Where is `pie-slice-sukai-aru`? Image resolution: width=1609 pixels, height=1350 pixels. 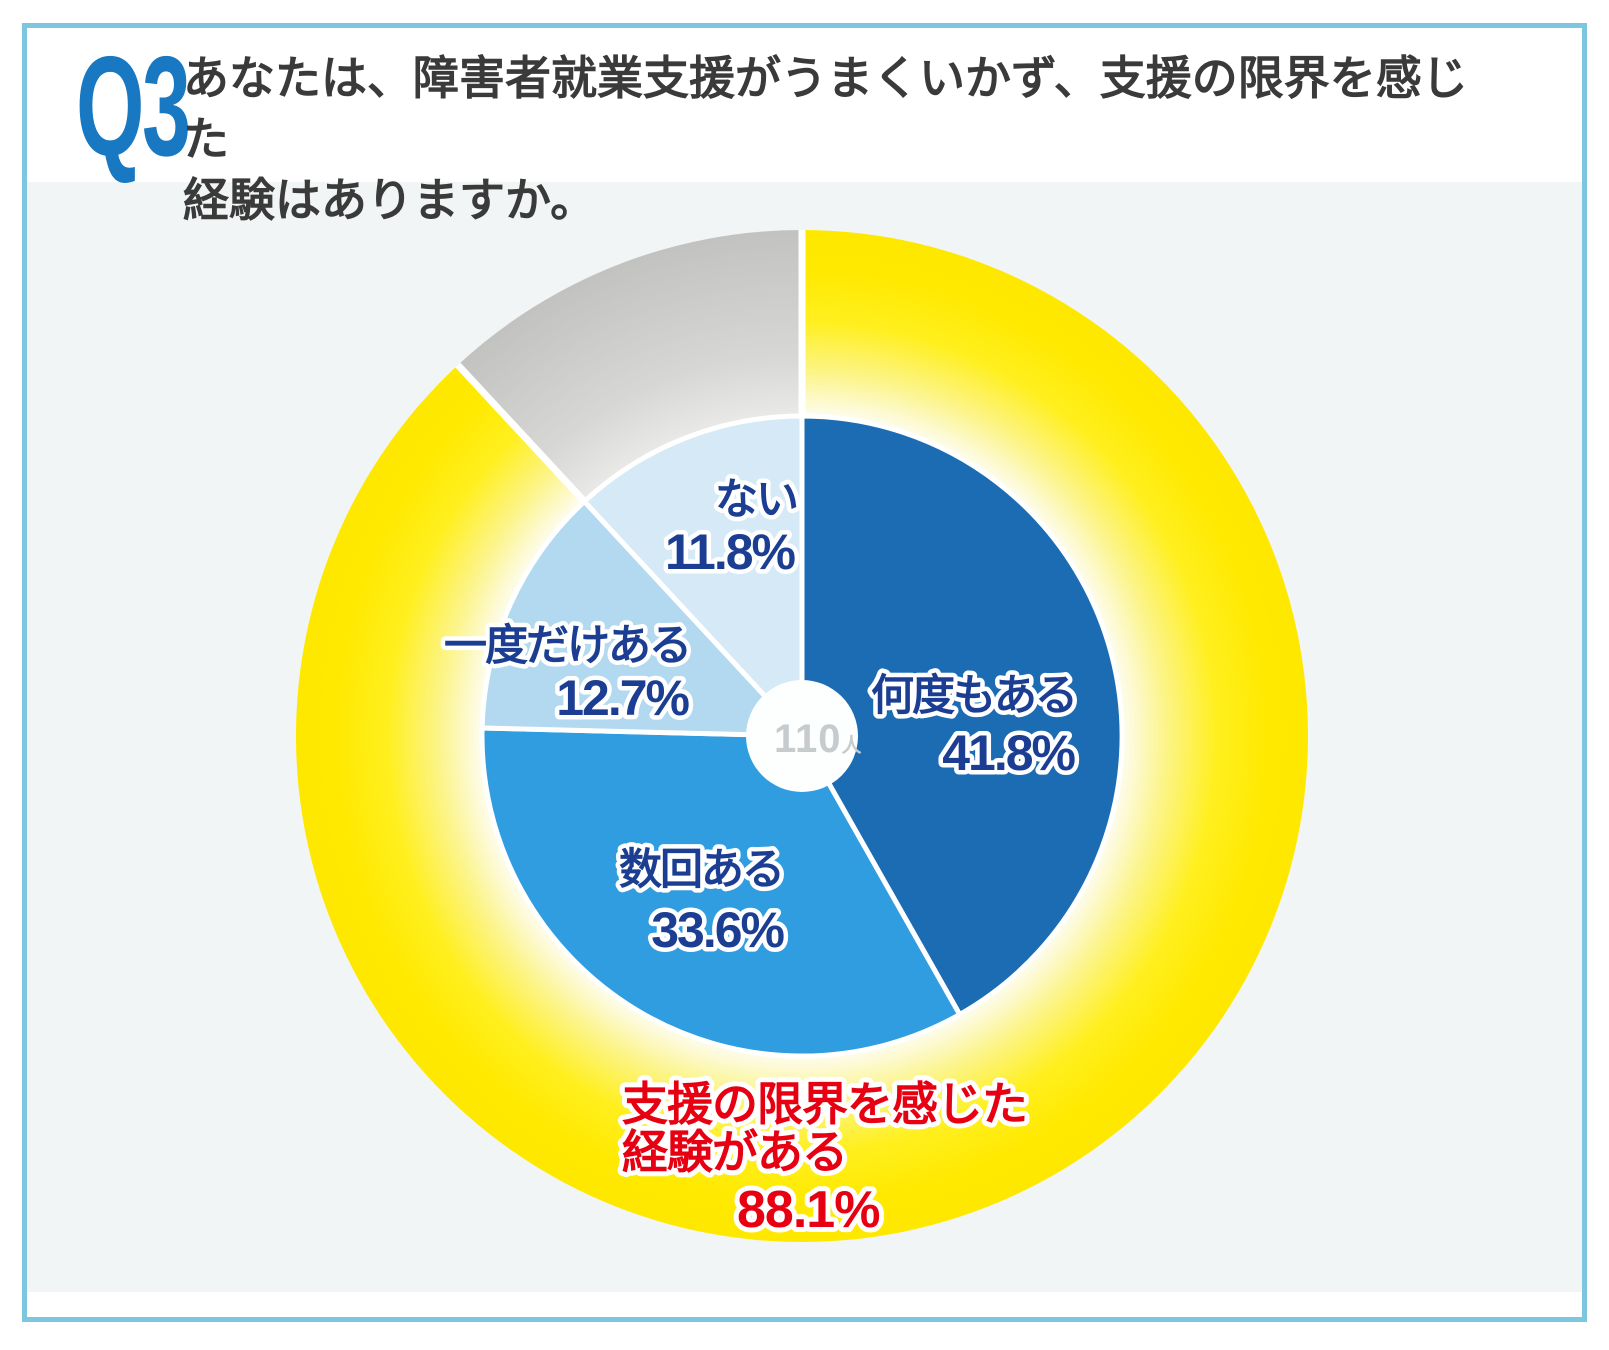
pie-slice-sukai-aru is located at coordinates (721, 892).